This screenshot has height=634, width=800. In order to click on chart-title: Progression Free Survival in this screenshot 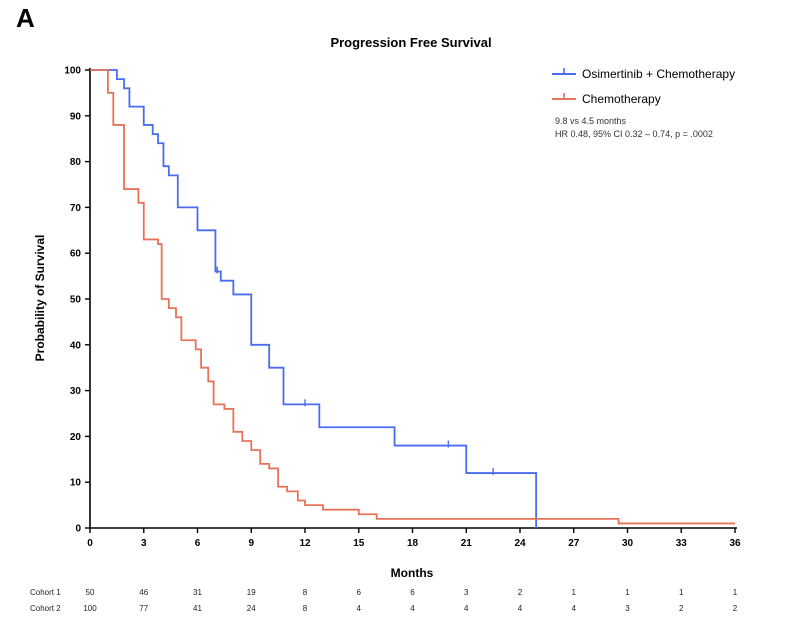, I will do `click(410, 42)`.